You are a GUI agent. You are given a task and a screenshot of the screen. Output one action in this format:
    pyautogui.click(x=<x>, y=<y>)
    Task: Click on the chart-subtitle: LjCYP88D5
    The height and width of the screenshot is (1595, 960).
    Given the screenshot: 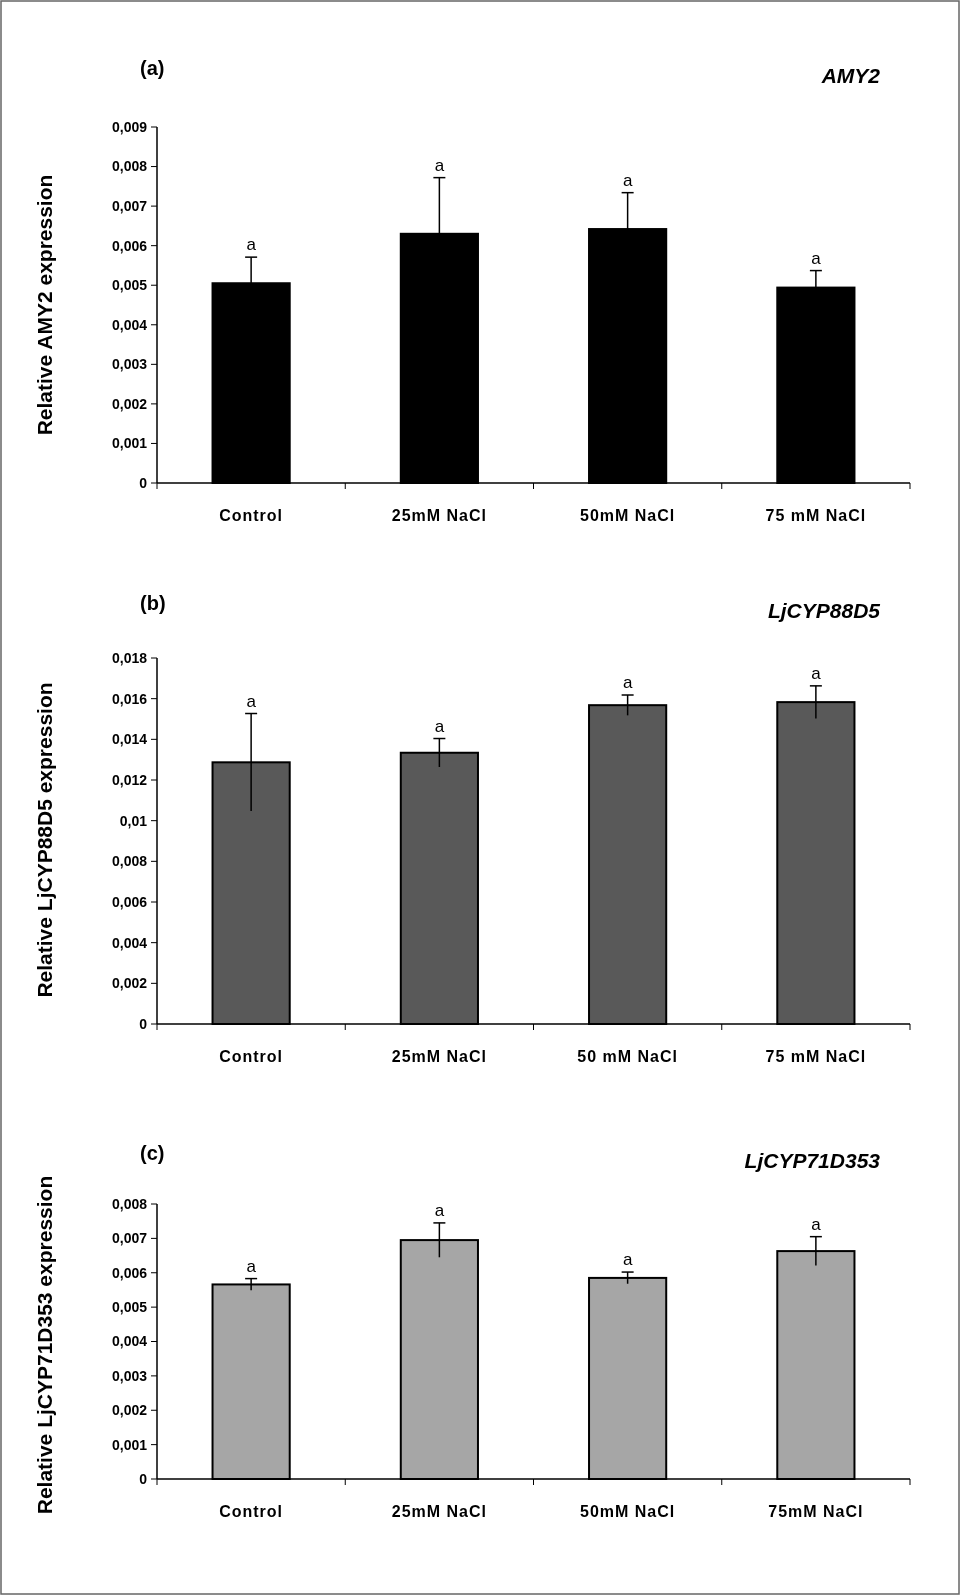 What is the action you would take?
    pyautogui.click(x=824, y=610)
    